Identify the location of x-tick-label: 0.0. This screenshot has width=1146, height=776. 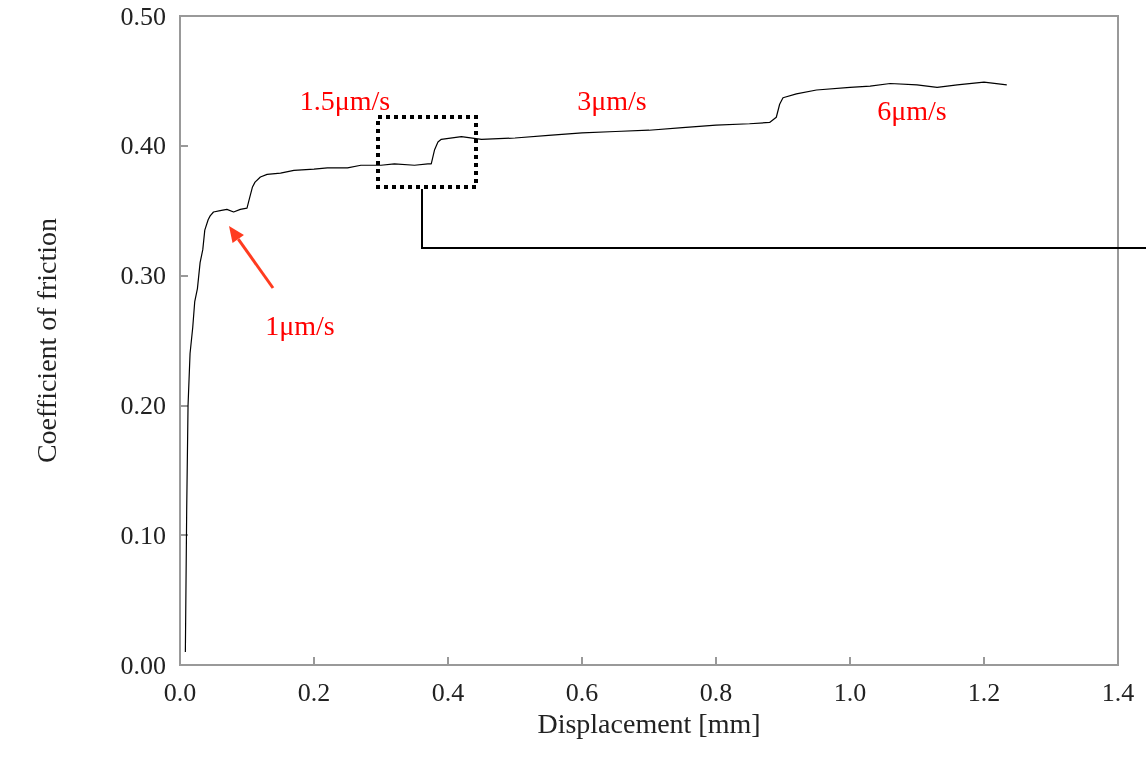
(180, 692).